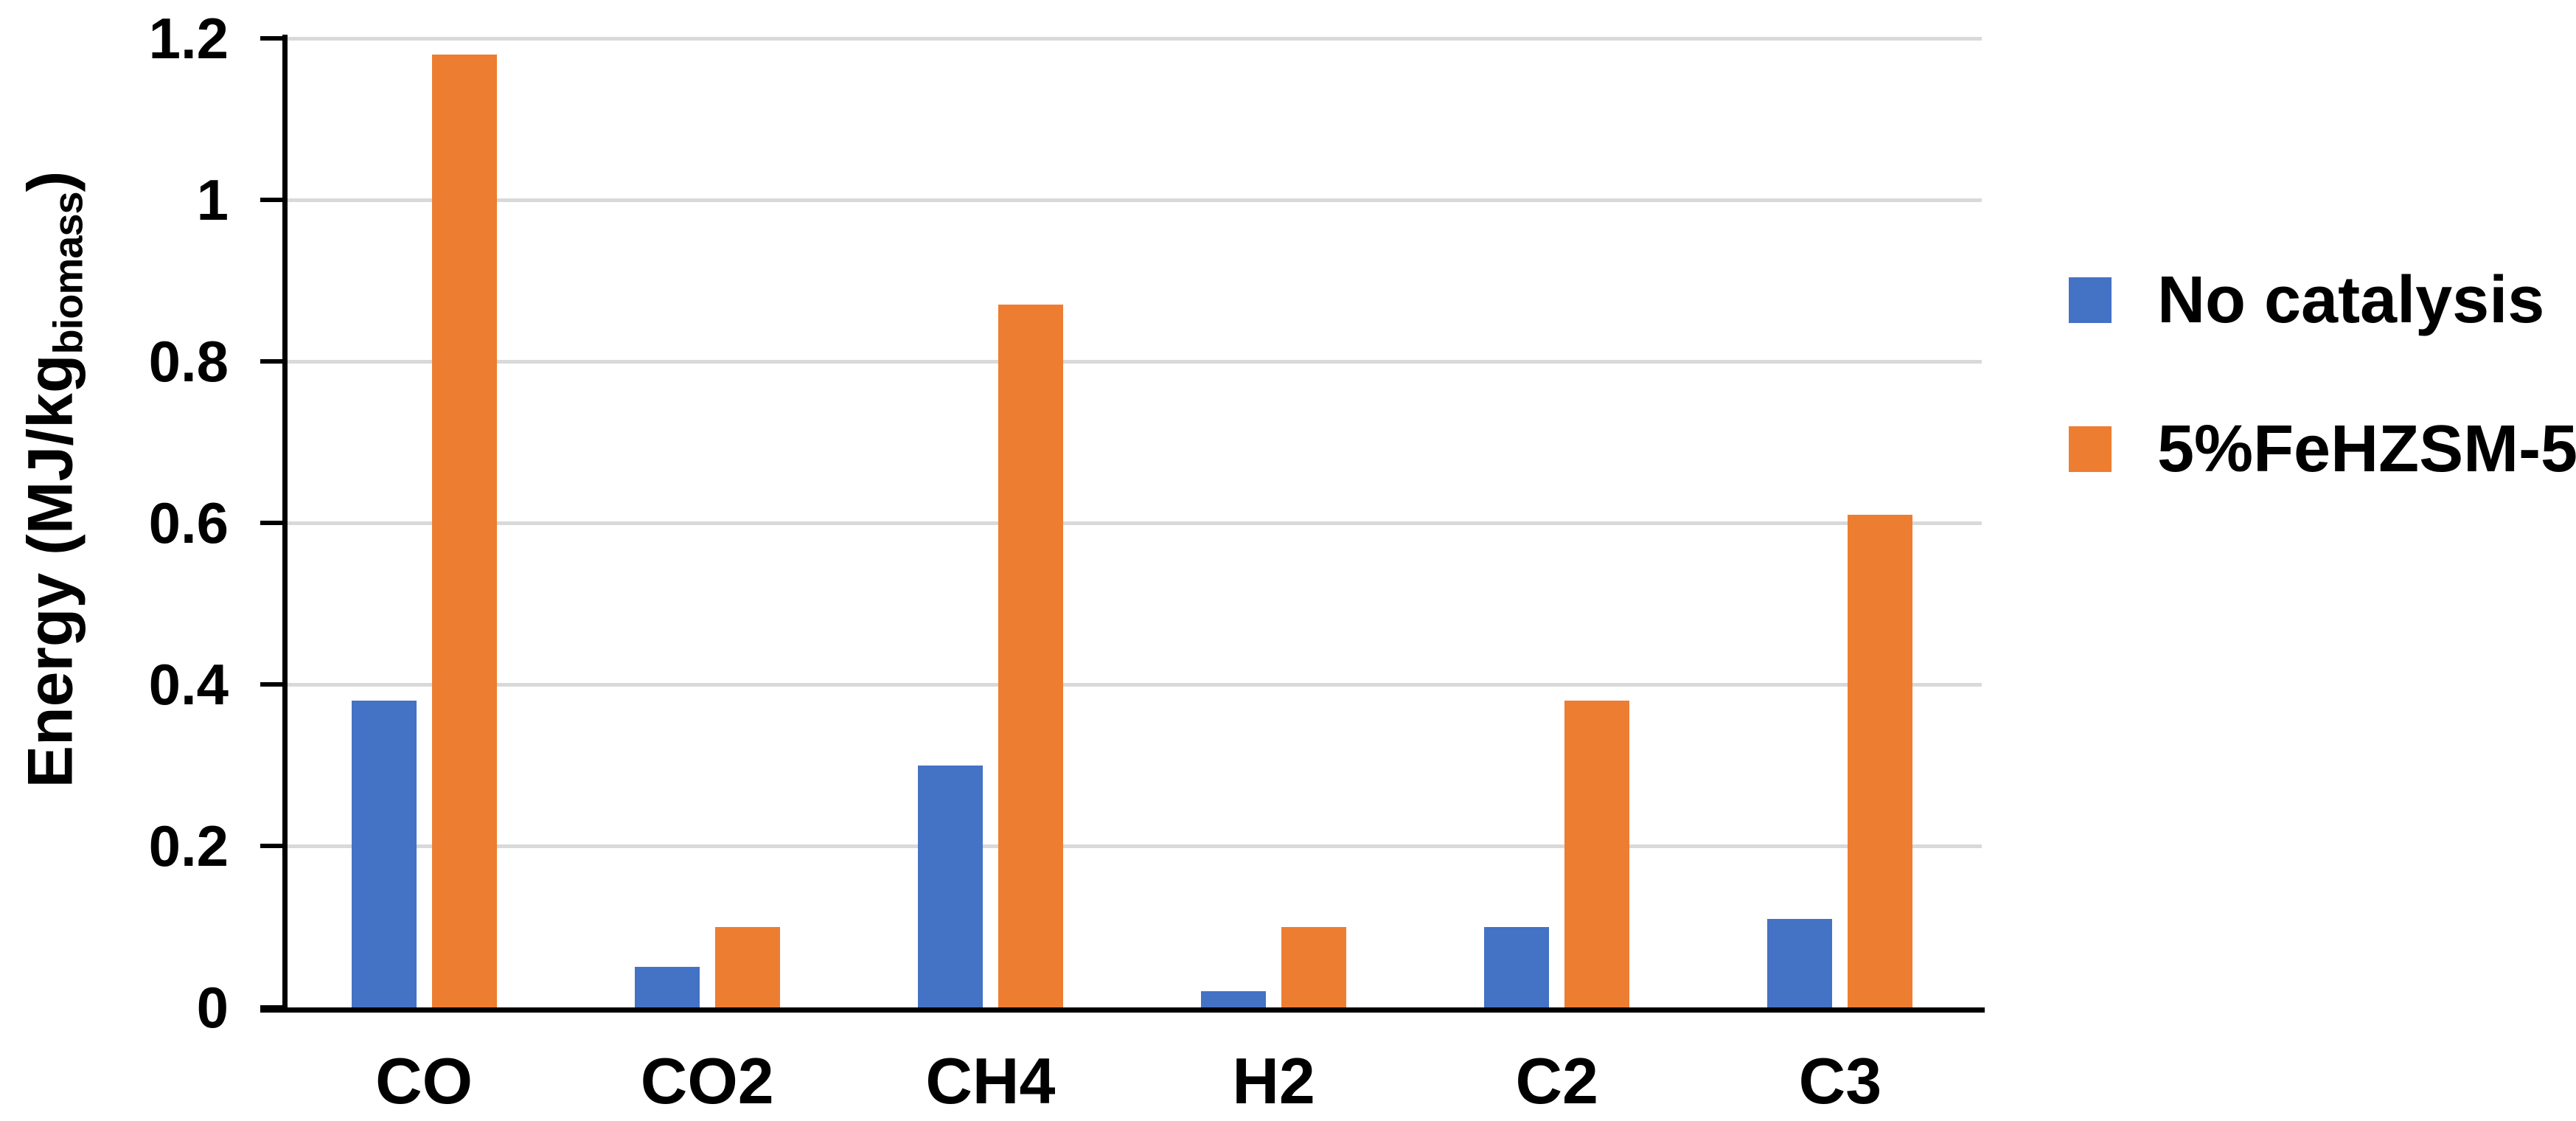  What do you see at coordinates (2090, 449) in the screenshot?
I see `legend-swatch-orange` at bounding box center [2090, 449].